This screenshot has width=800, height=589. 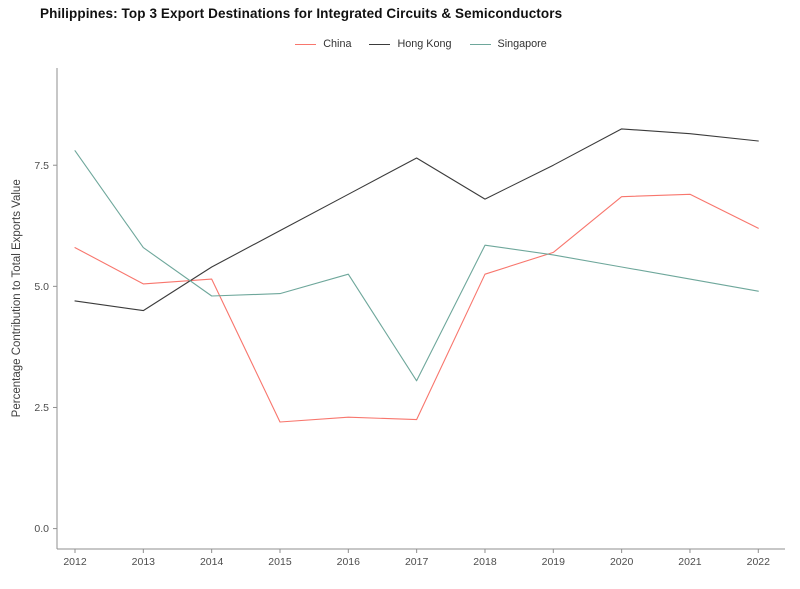 What do you see at coordinates (41, 166) in the screenshot?
I see `y-tick-label: 7.5` at bounding box center [41, 166].